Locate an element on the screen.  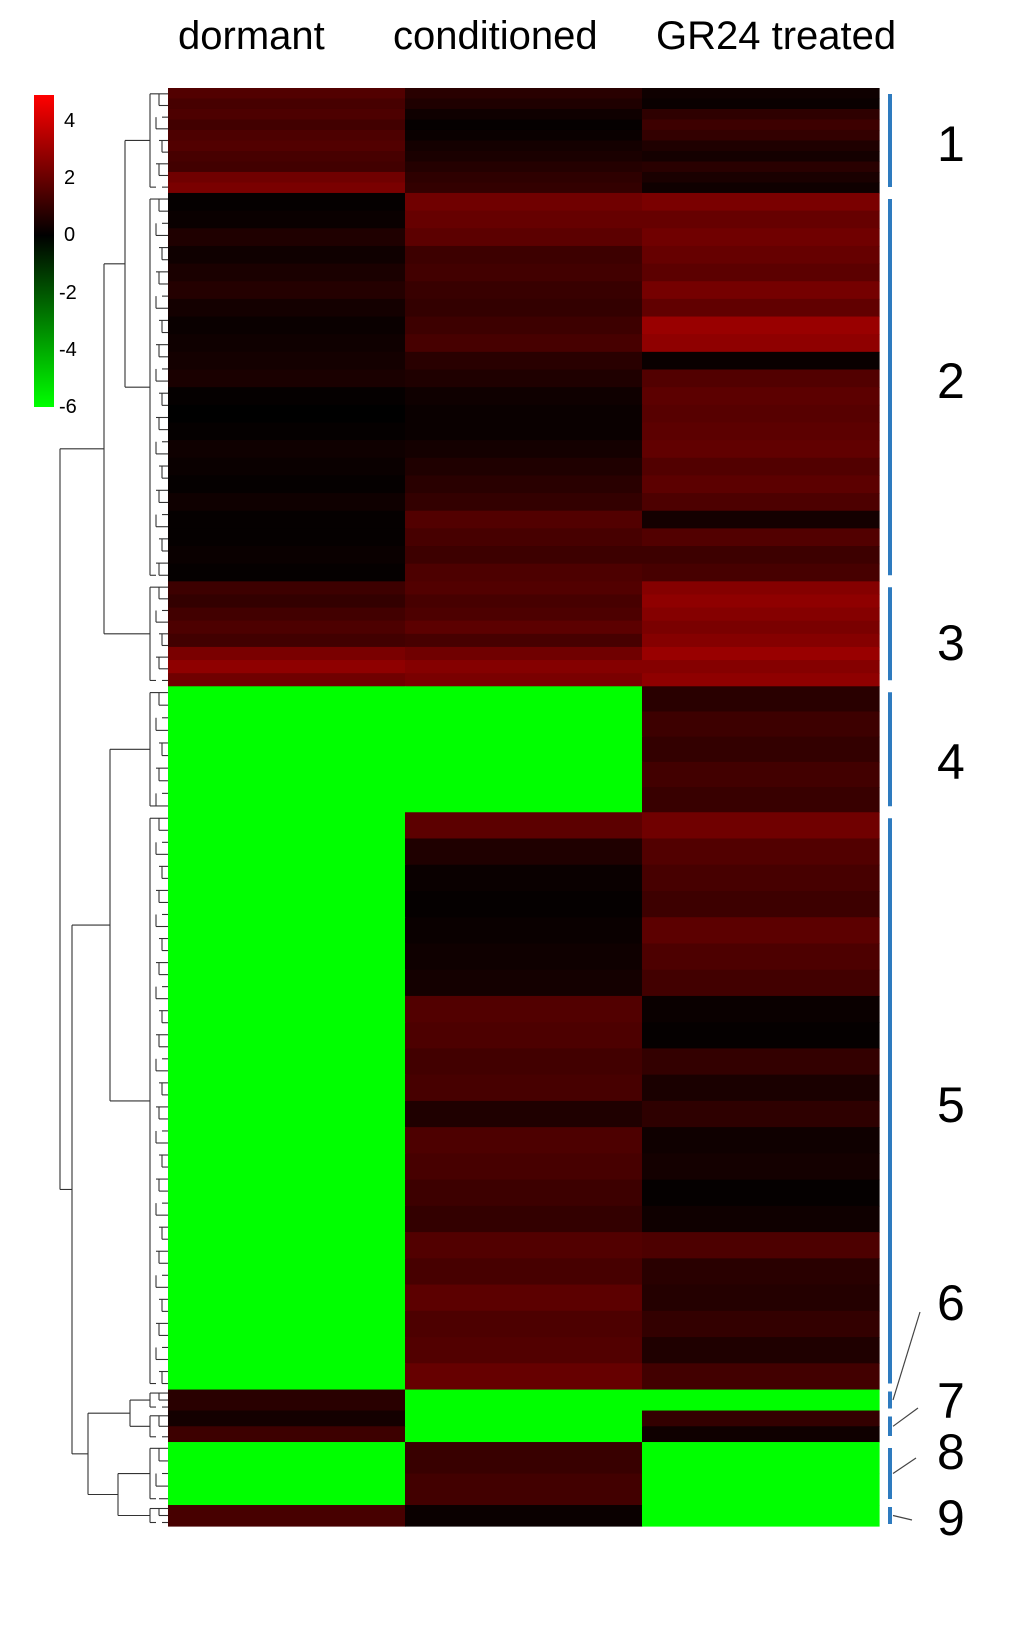
cluster-label: 2 is located at coordinates (951, 381).